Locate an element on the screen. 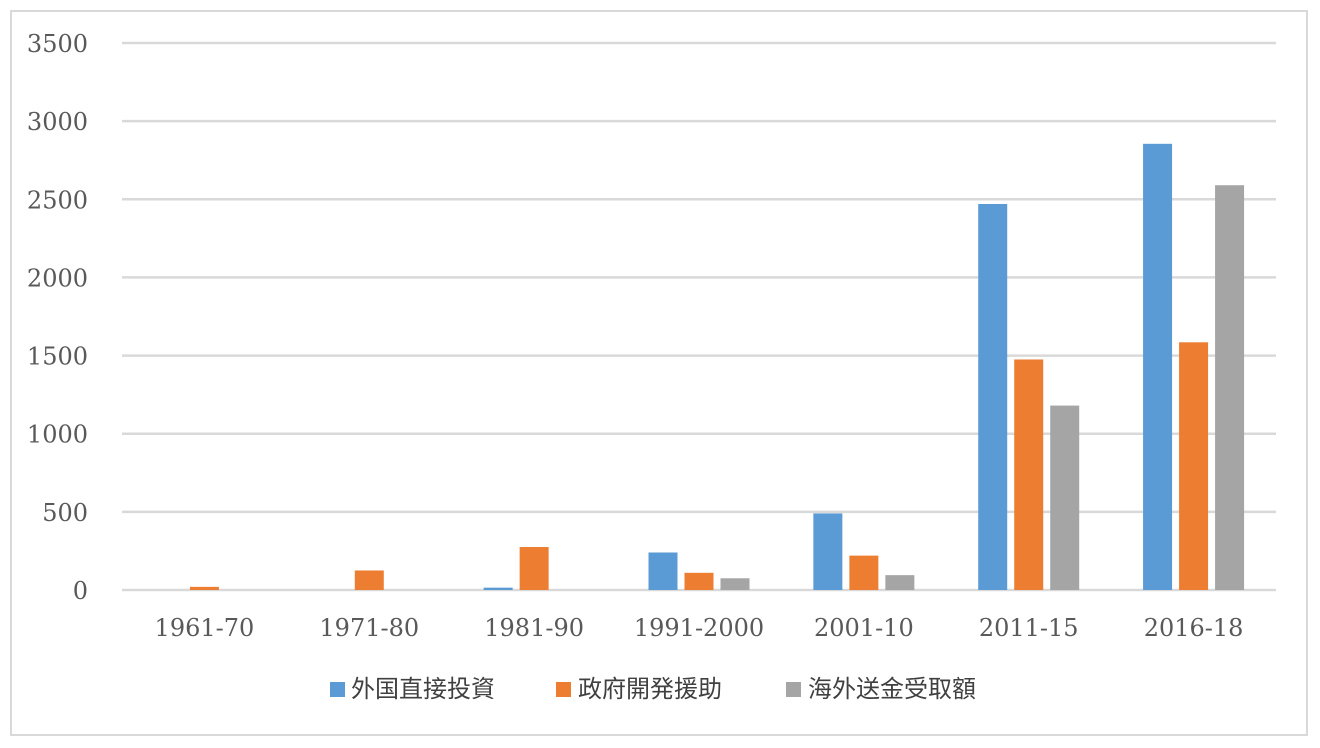 This screenshot has height=748, width=1320. x-tick-label: 1991-2000 is located at coordinates (699, 628).